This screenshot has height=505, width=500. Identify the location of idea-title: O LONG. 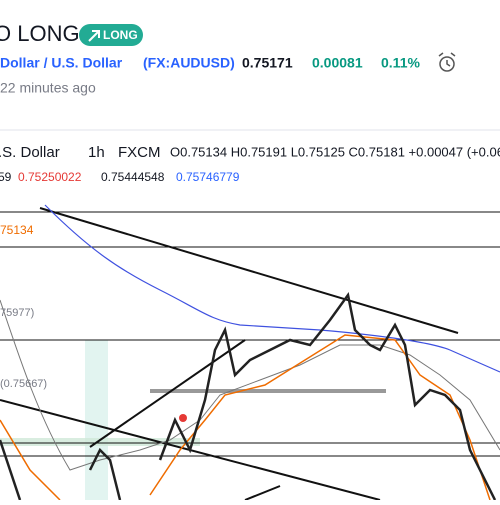
(40, 33).